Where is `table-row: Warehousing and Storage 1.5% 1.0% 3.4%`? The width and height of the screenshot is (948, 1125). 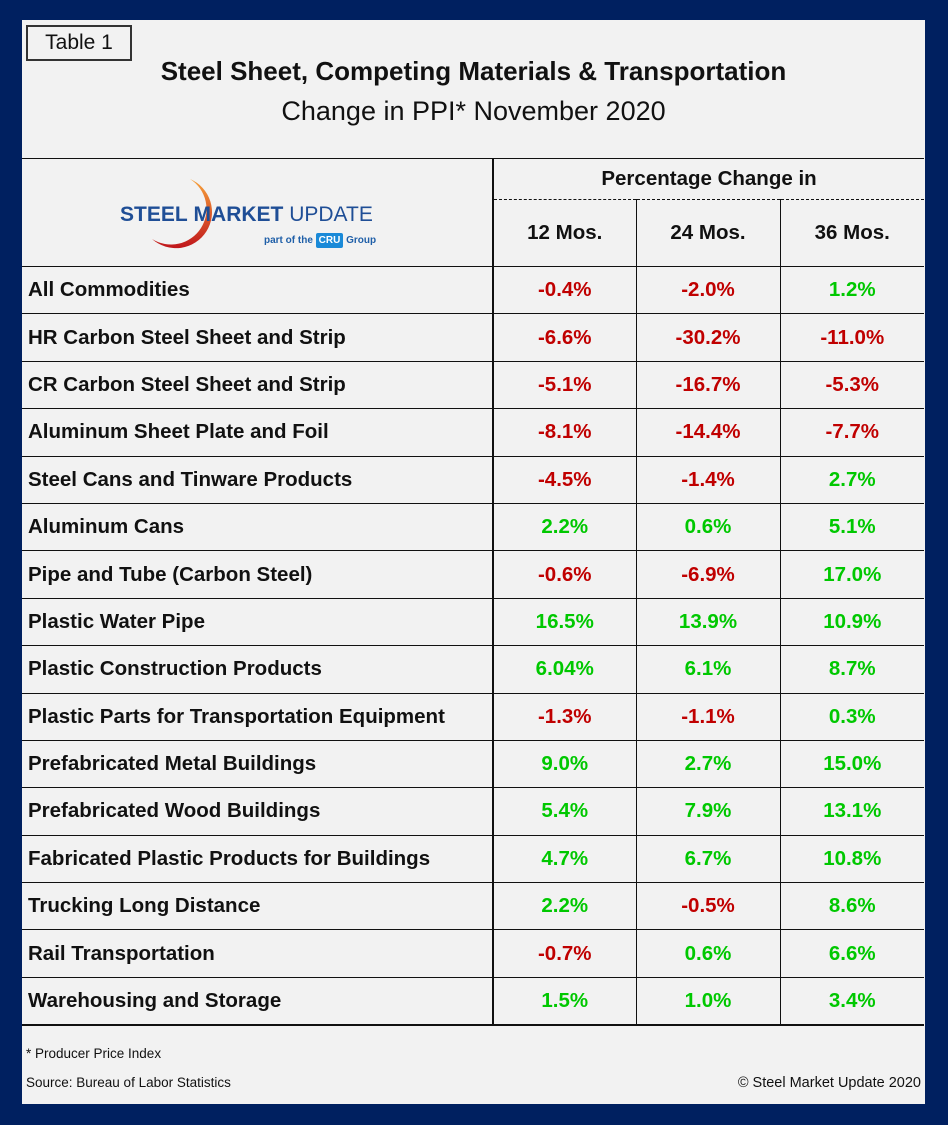 table-row: Warehousing and Storage 1.5% 1.0% 3.4% is located at coordinates (473, 1001).